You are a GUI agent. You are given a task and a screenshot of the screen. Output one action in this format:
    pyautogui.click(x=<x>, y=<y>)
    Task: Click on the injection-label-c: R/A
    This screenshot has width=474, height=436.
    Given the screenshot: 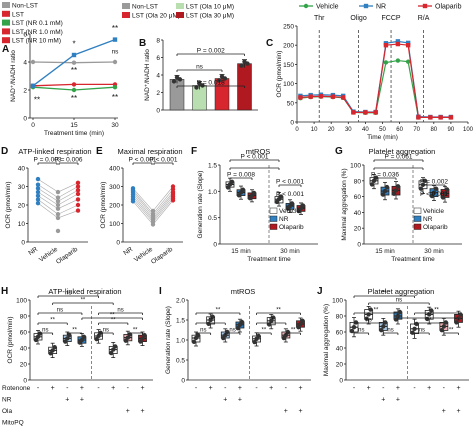 What is the action you would take?
    pyautogui.click(x=424, y=18)
    